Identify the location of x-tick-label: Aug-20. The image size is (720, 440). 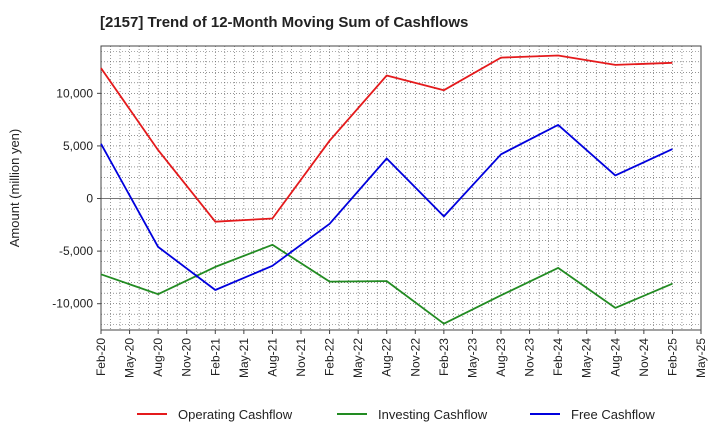
(158, 357).